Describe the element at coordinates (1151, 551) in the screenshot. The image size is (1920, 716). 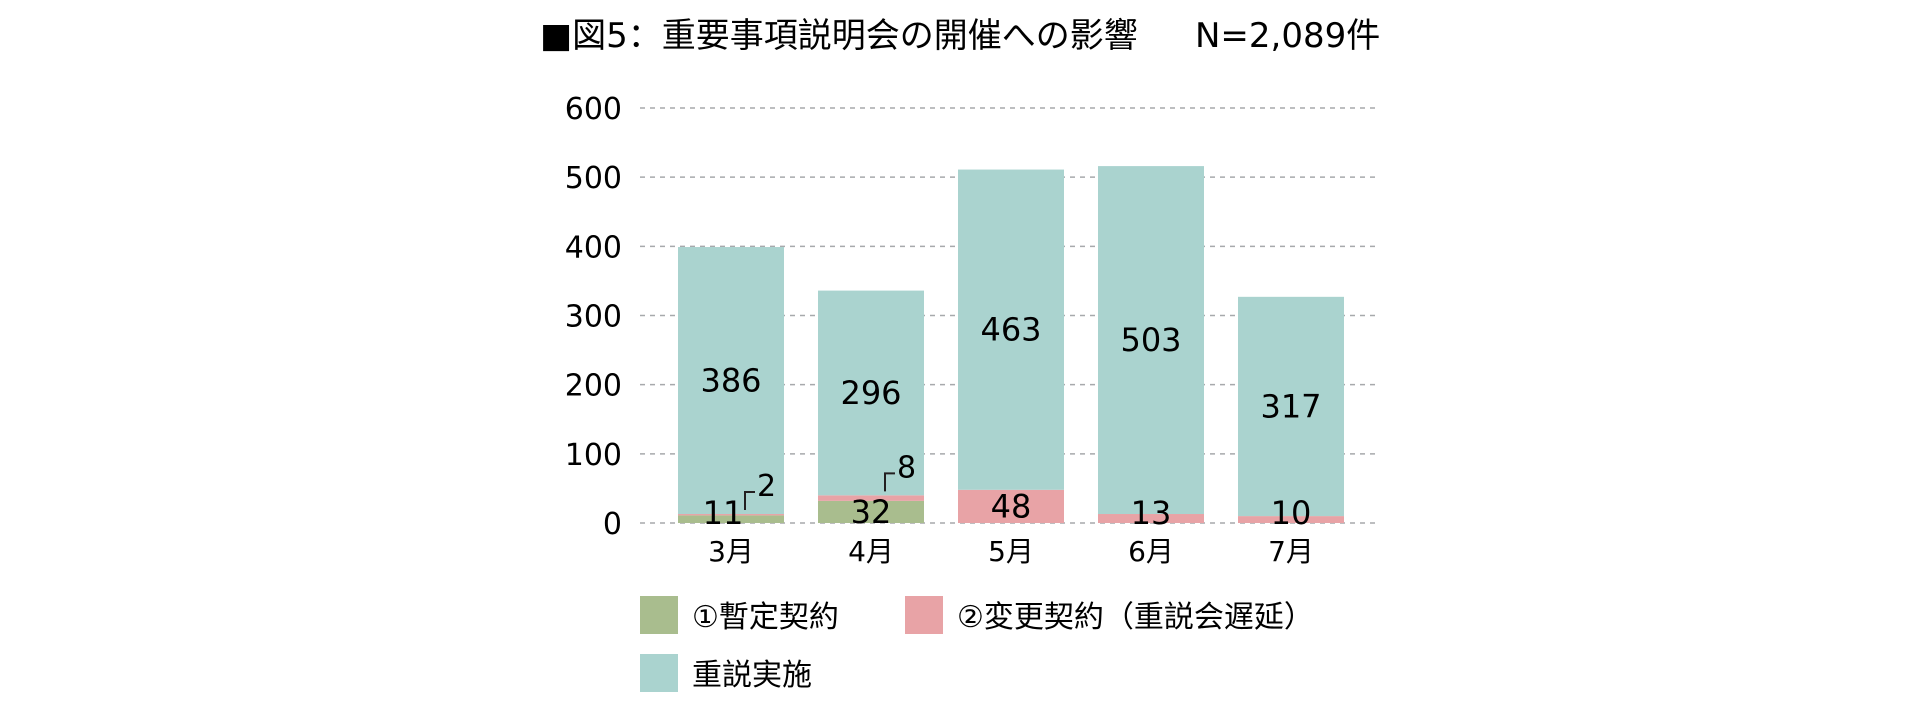
I see `x-category-label: 6月` at that location.